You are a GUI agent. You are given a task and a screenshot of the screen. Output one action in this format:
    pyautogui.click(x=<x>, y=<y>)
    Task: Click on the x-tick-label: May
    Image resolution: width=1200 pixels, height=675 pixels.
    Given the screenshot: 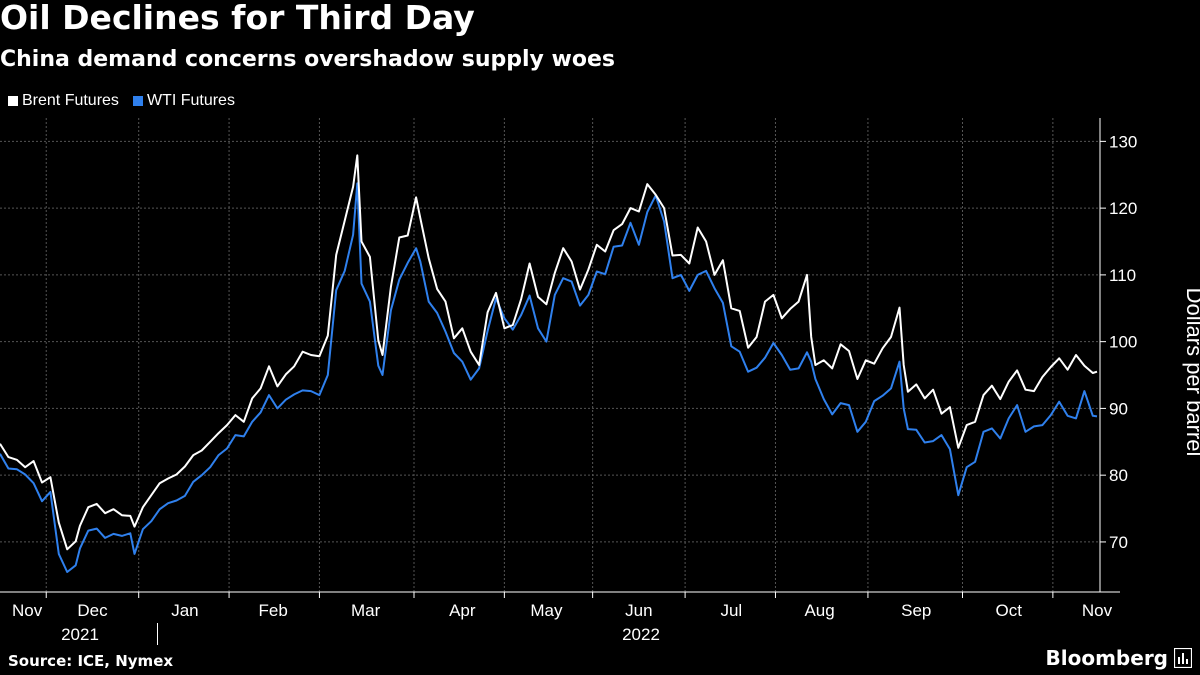 What is the action you would take?
    pyautogui.click(x=546, y=610)
    